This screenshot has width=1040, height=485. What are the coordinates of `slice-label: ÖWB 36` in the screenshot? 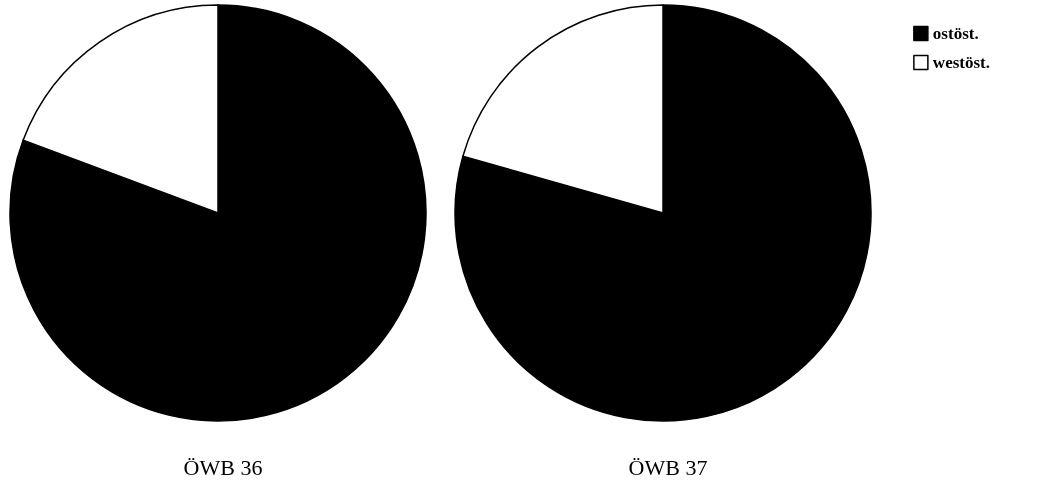 It's located at (223, 467).